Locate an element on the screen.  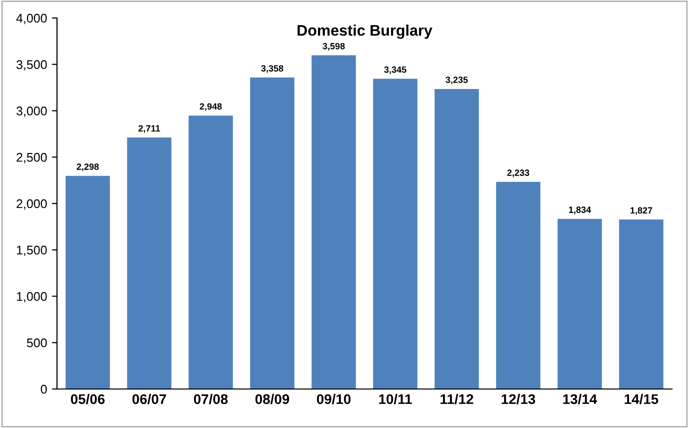
x-tick-label: 05/06 is located at coordinates (87, 399).